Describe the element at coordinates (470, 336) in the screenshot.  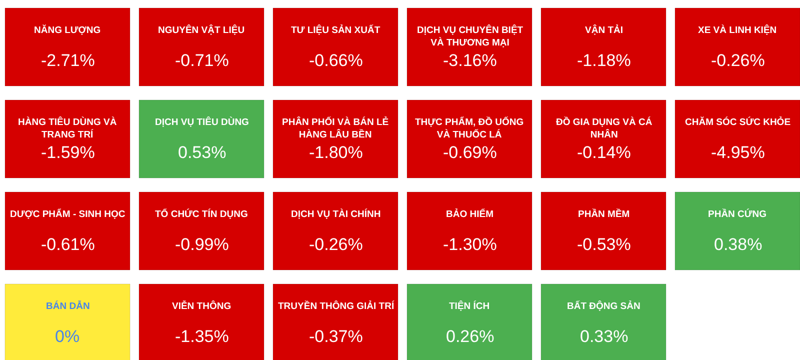
I see `data-label: 0.26%` at that location.